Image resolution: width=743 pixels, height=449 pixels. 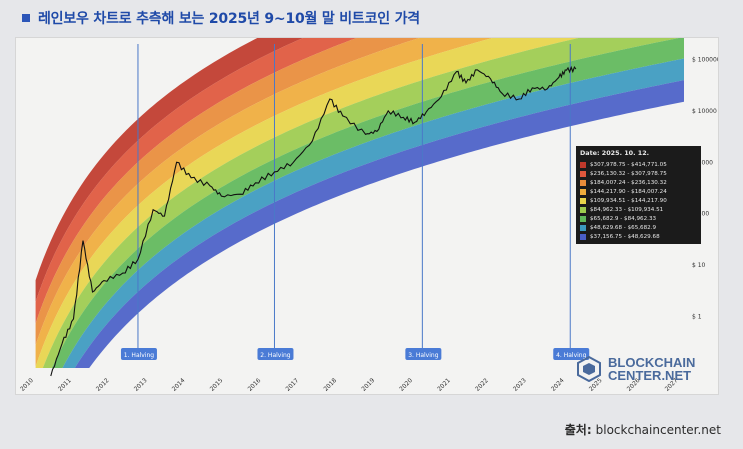 I want to click on tooltip-range: $307,978.75 - $414,771.05, so click(x=628, y=164).